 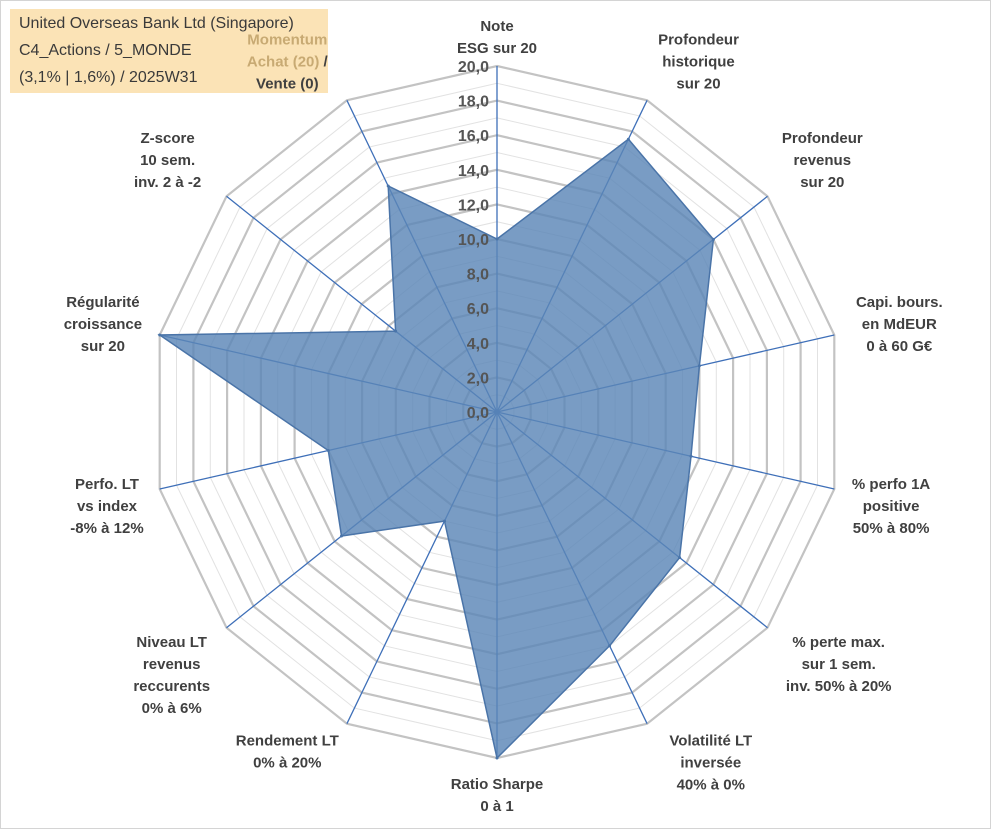 What do you see at coordinates (193, 182) in the screenshot?
I see `axis-label-word: -2` at bounding box center [193, 182].